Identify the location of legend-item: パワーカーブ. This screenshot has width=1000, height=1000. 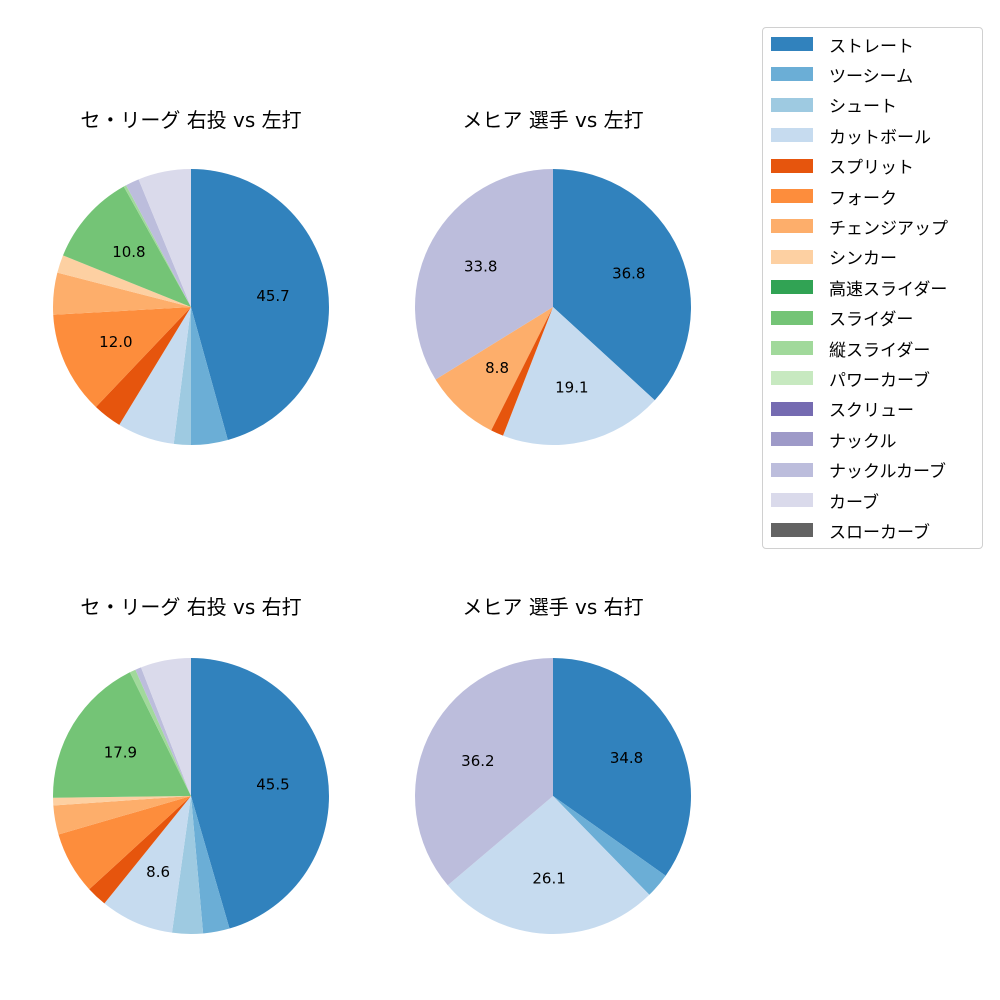
(850, 379).